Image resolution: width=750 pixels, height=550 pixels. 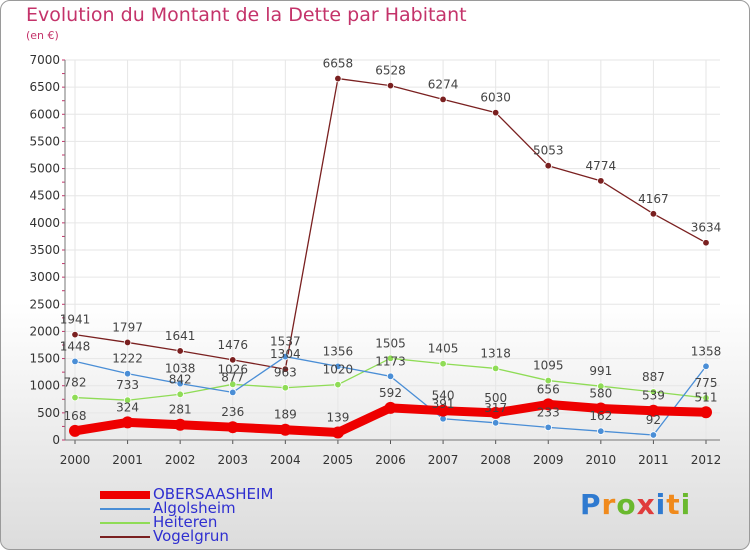 What do you see at coordinates (646, 504) in the screenshot?
I see `logo-letter: x` at bounding box center [646, 504].